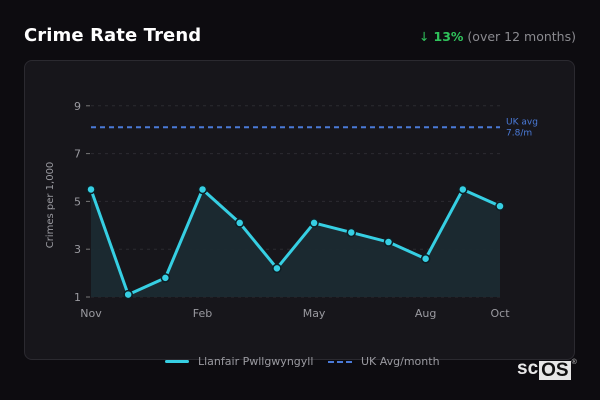  I want to click on legend-label: UK Avg/month, so click(400, 361).